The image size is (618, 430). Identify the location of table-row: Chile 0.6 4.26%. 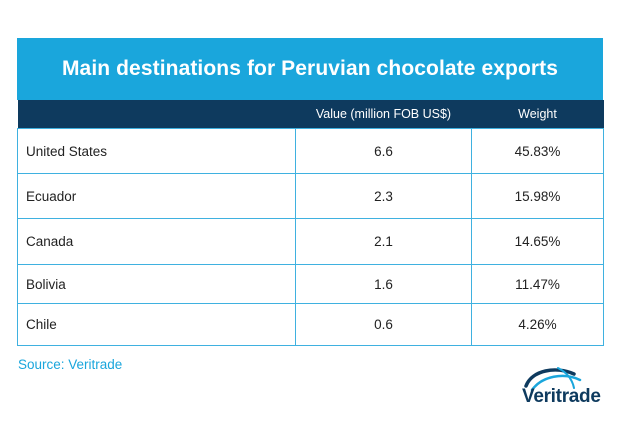
(310, 324).